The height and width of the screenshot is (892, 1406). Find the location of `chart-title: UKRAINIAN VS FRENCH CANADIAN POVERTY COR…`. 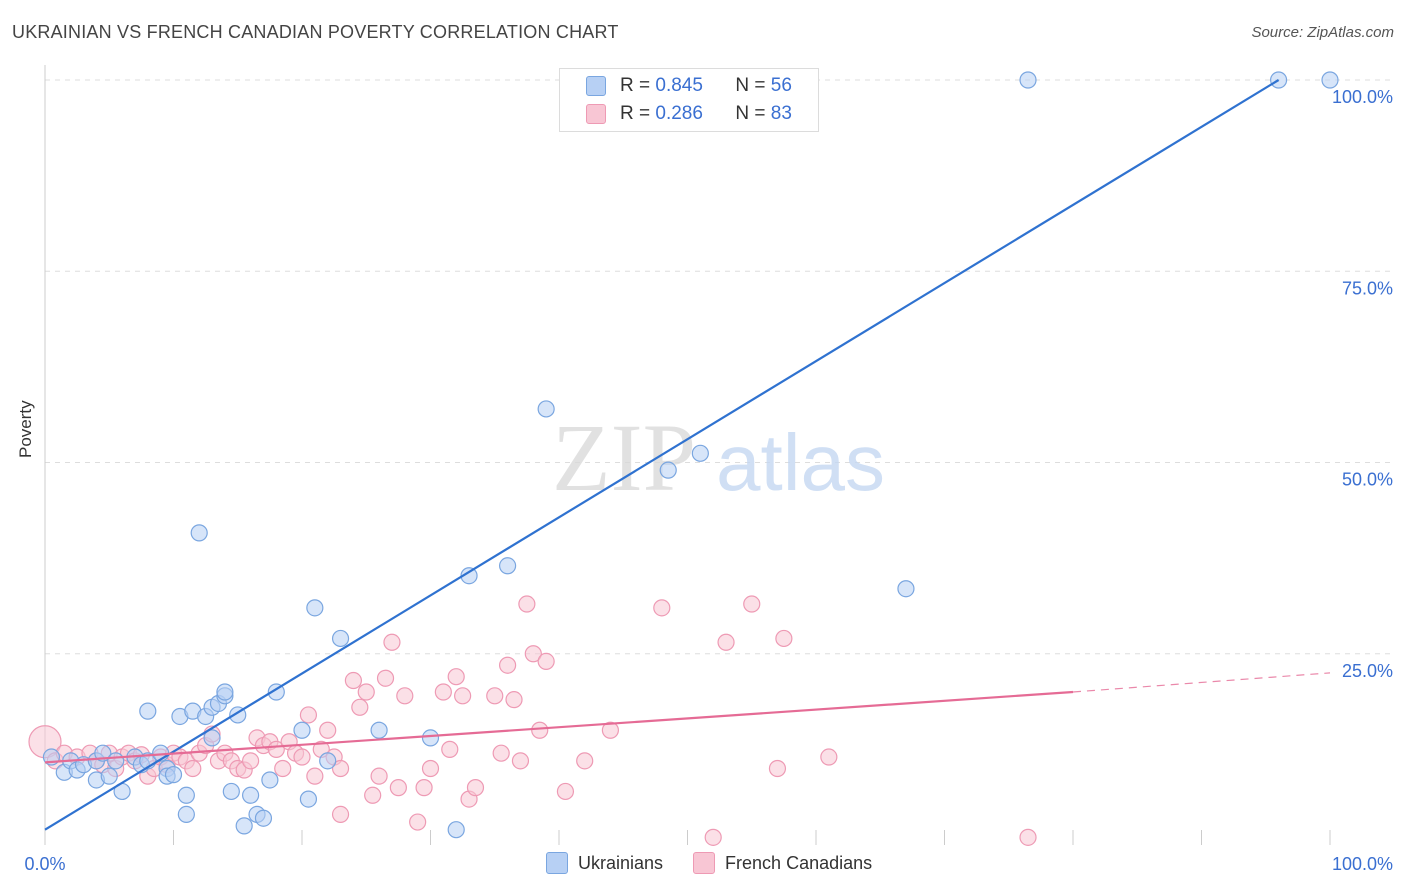

chart-title: UKRAINIAN VS FRENCH CANADIAN POVERTY COR… is located at coordinates (315, 32).